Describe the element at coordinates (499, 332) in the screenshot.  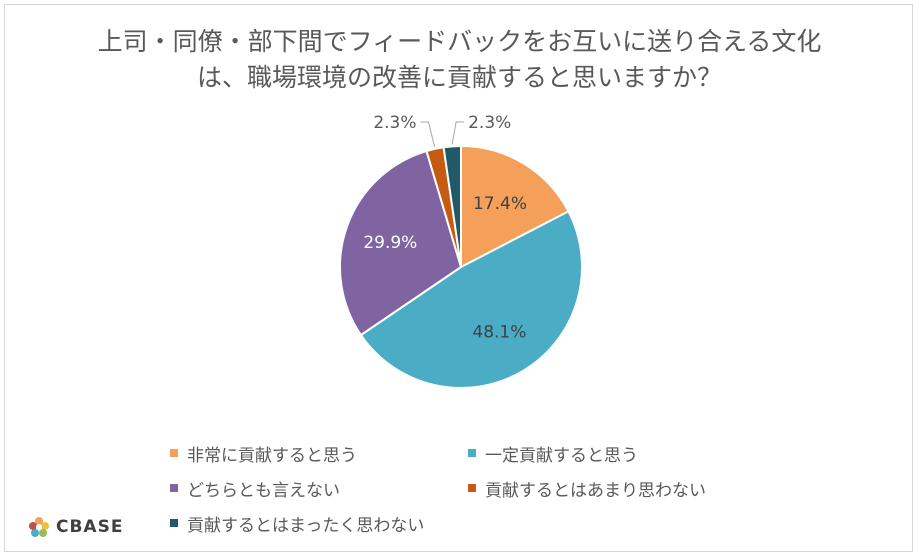
I see `data-label-somewhat-contribute: 48.1%` at that location.